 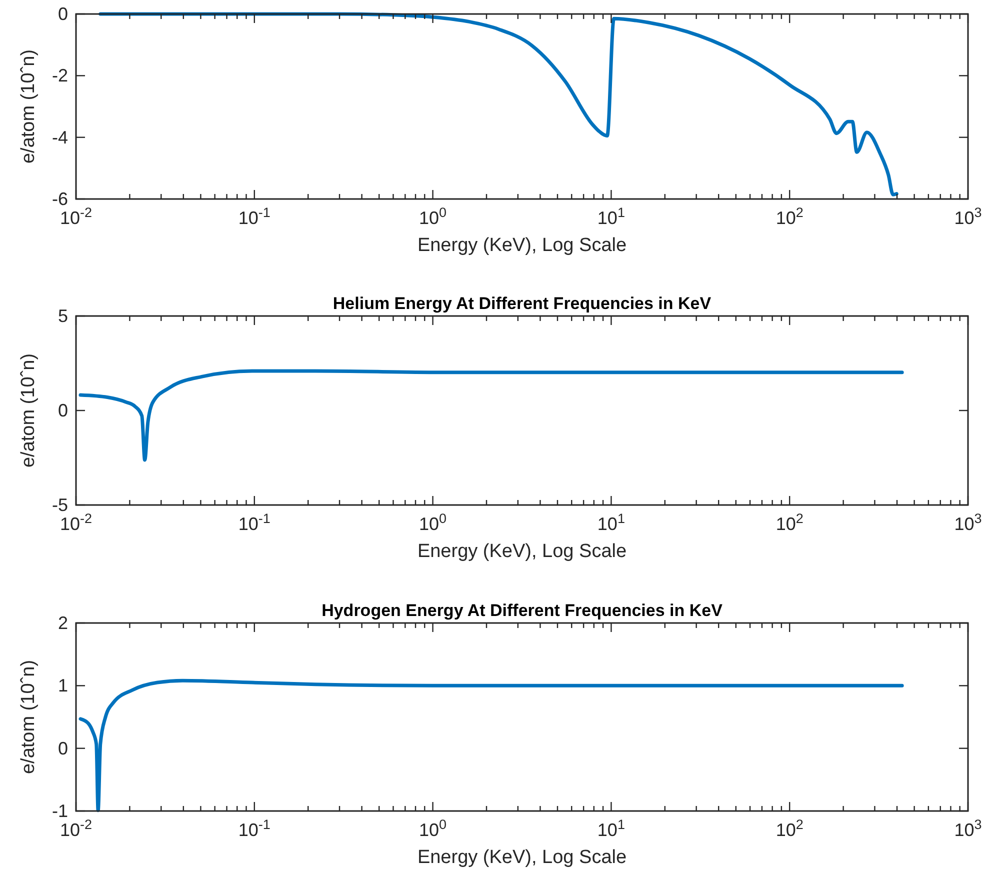 What do you see at coordinates (60, 137) in the screenshot?
I see `y-tick-label: -4` at bounding box center [60, 137].